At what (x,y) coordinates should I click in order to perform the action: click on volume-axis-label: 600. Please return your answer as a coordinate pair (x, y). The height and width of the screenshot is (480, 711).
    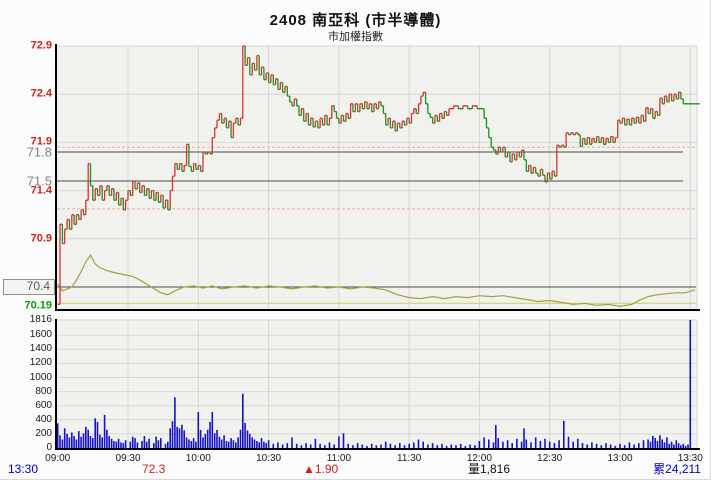
    Looking at the image, I should click on (43, 405).